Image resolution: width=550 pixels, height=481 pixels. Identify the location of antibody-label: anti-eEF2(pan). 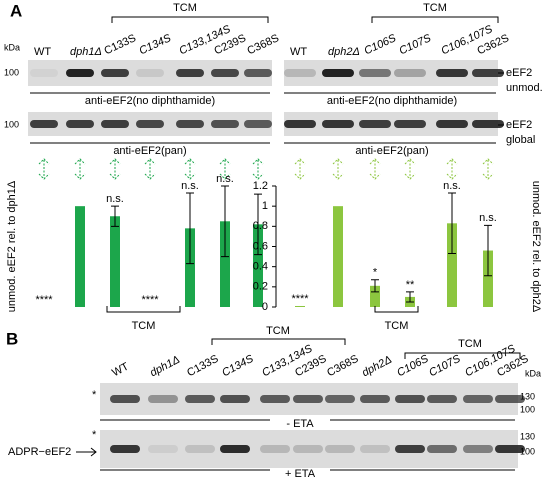
(149, 151).